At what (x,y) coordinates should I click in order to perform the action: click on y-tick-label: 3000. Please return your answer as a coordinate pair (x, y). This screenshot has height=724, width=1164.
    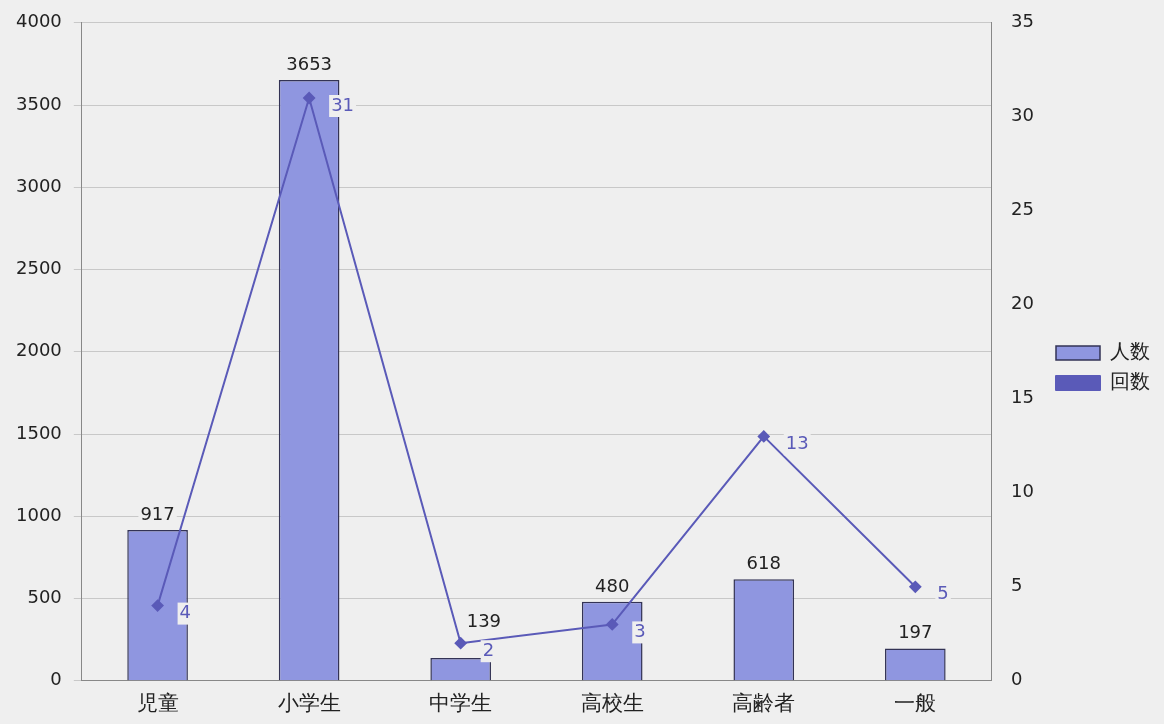
    Looking at the image, I should click on (39, 185).